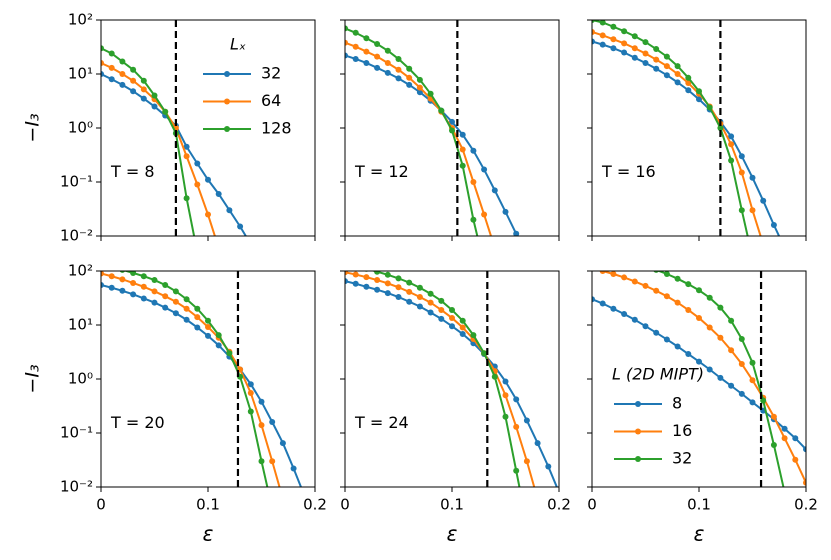 The height and width of the screenshot is (560, 831). What do you see at coordinates (80, 379) in the screenshot?
I see `y-tick-label: 10⁰` at bounding box center [80, 379].